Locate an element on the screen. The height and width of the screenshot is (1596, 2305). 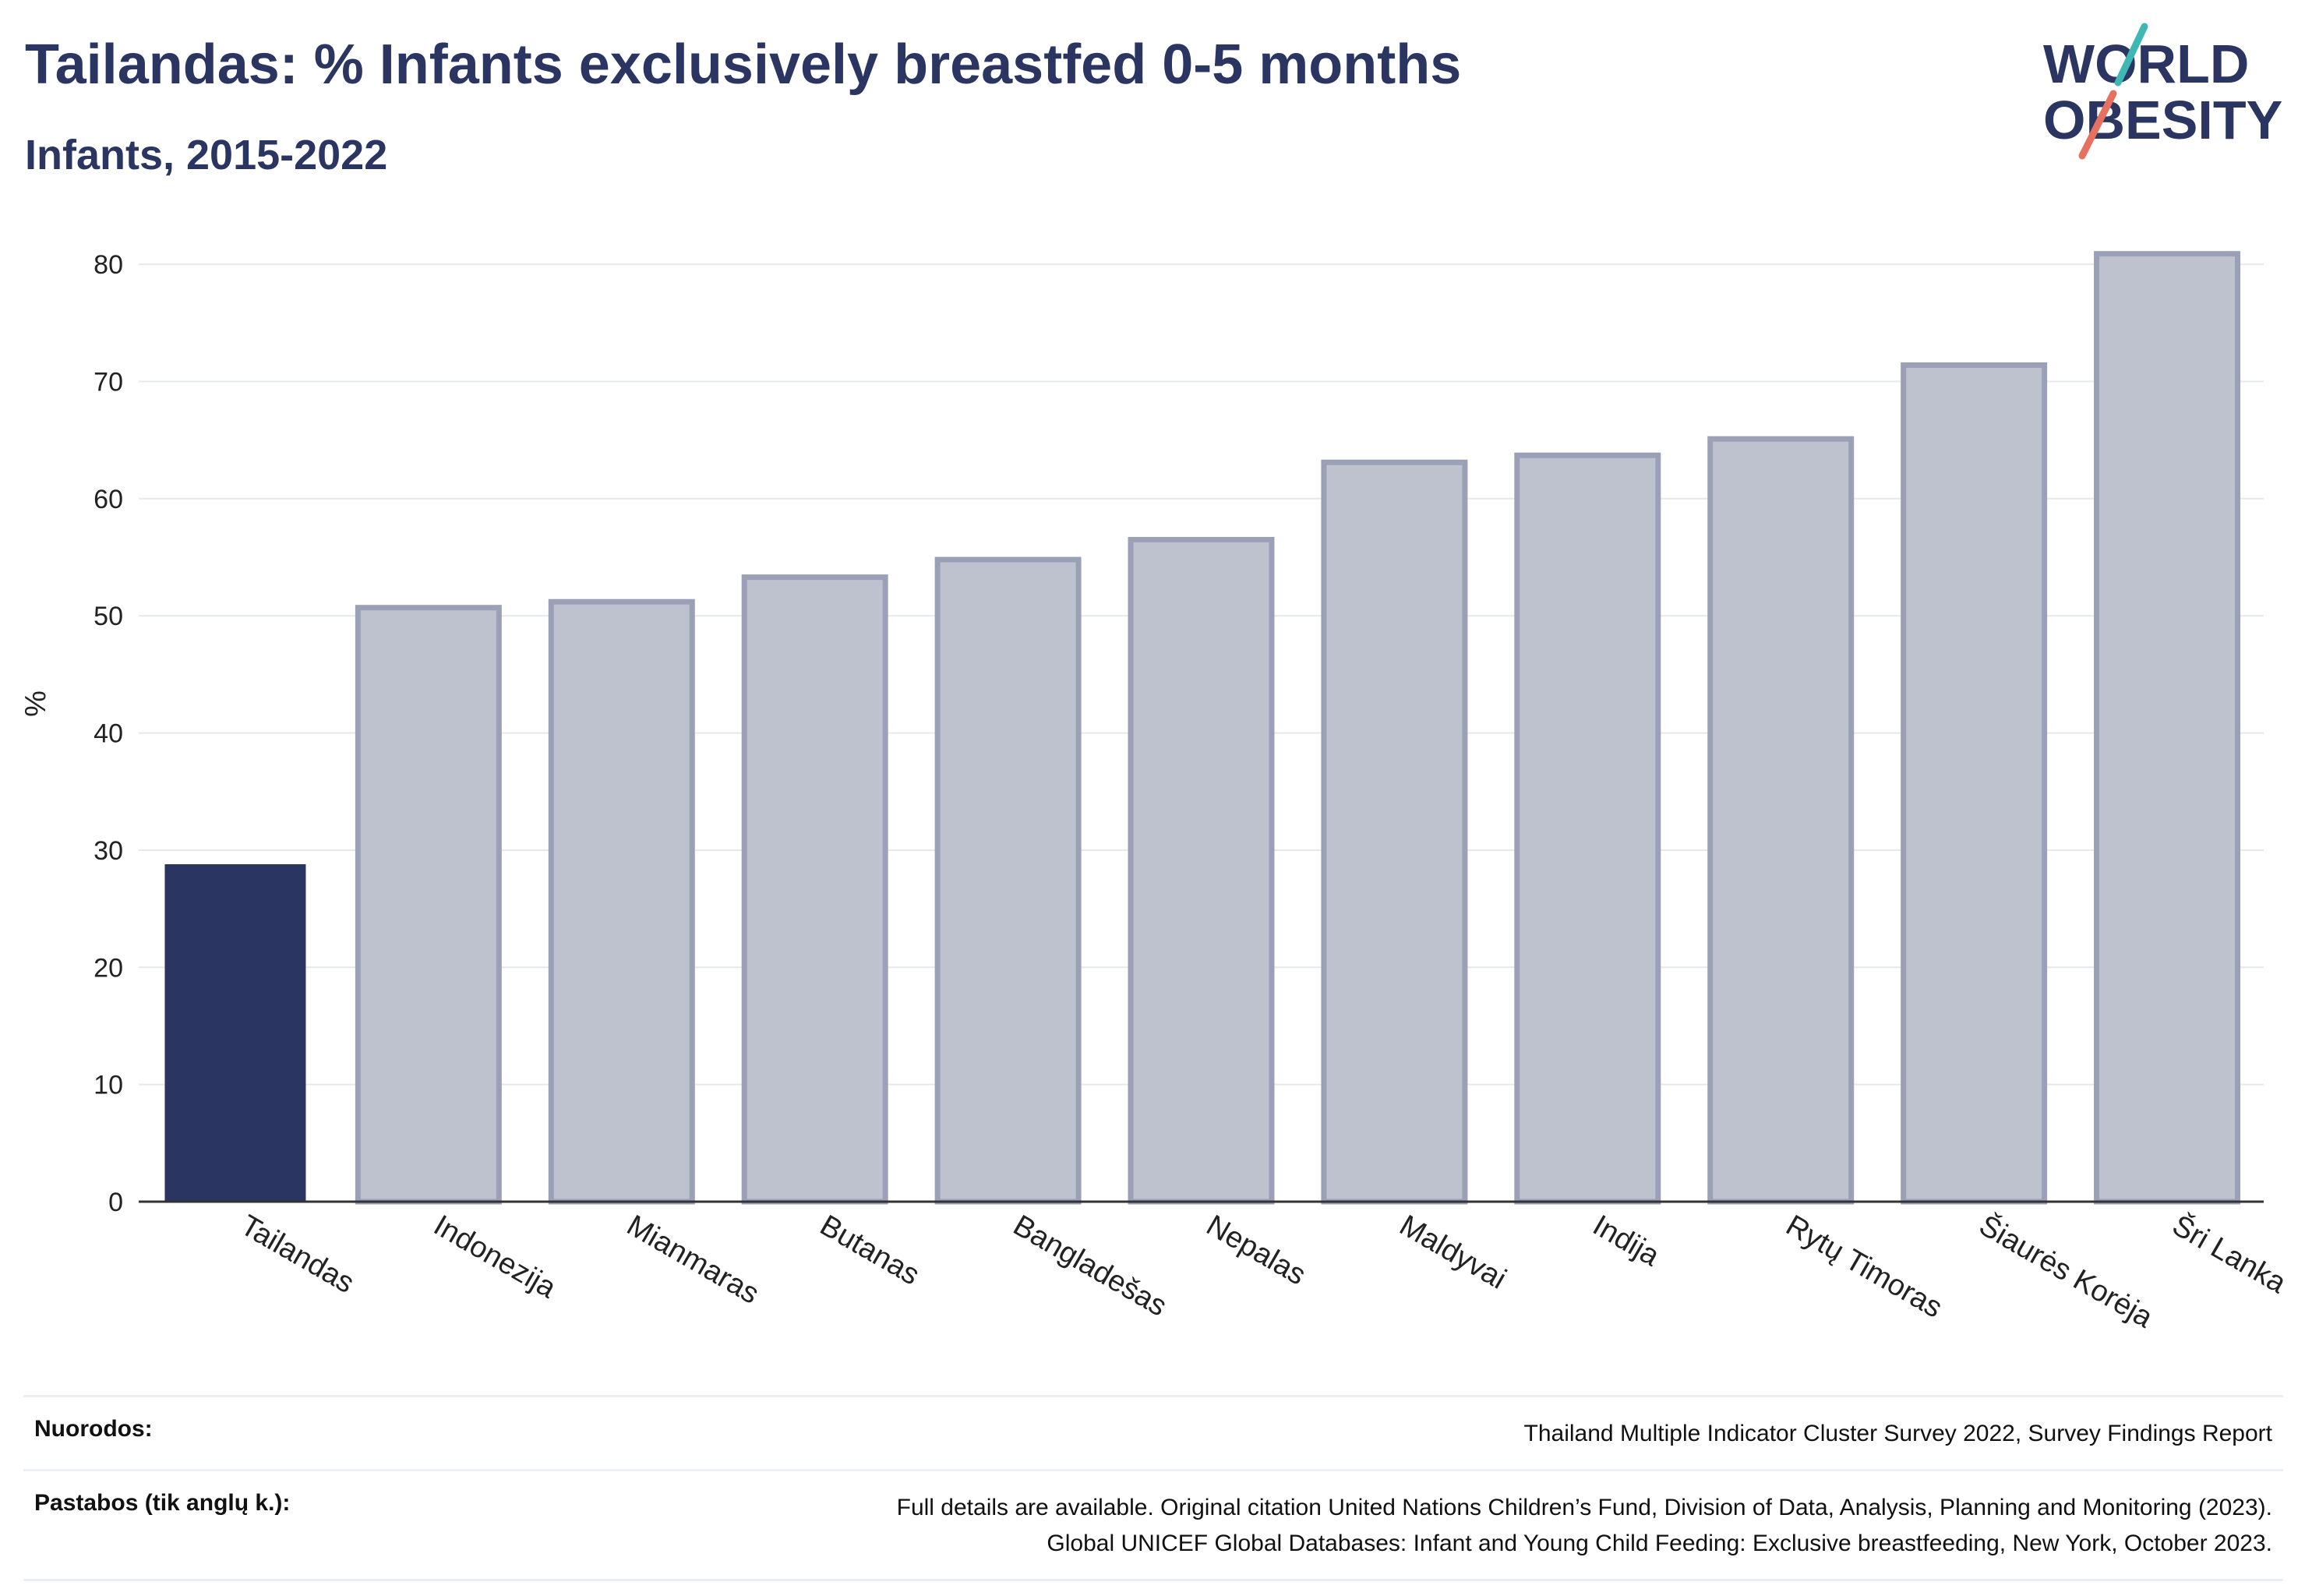
x-tick-label: Bangladešas is located at coordinates (1090, 1265).